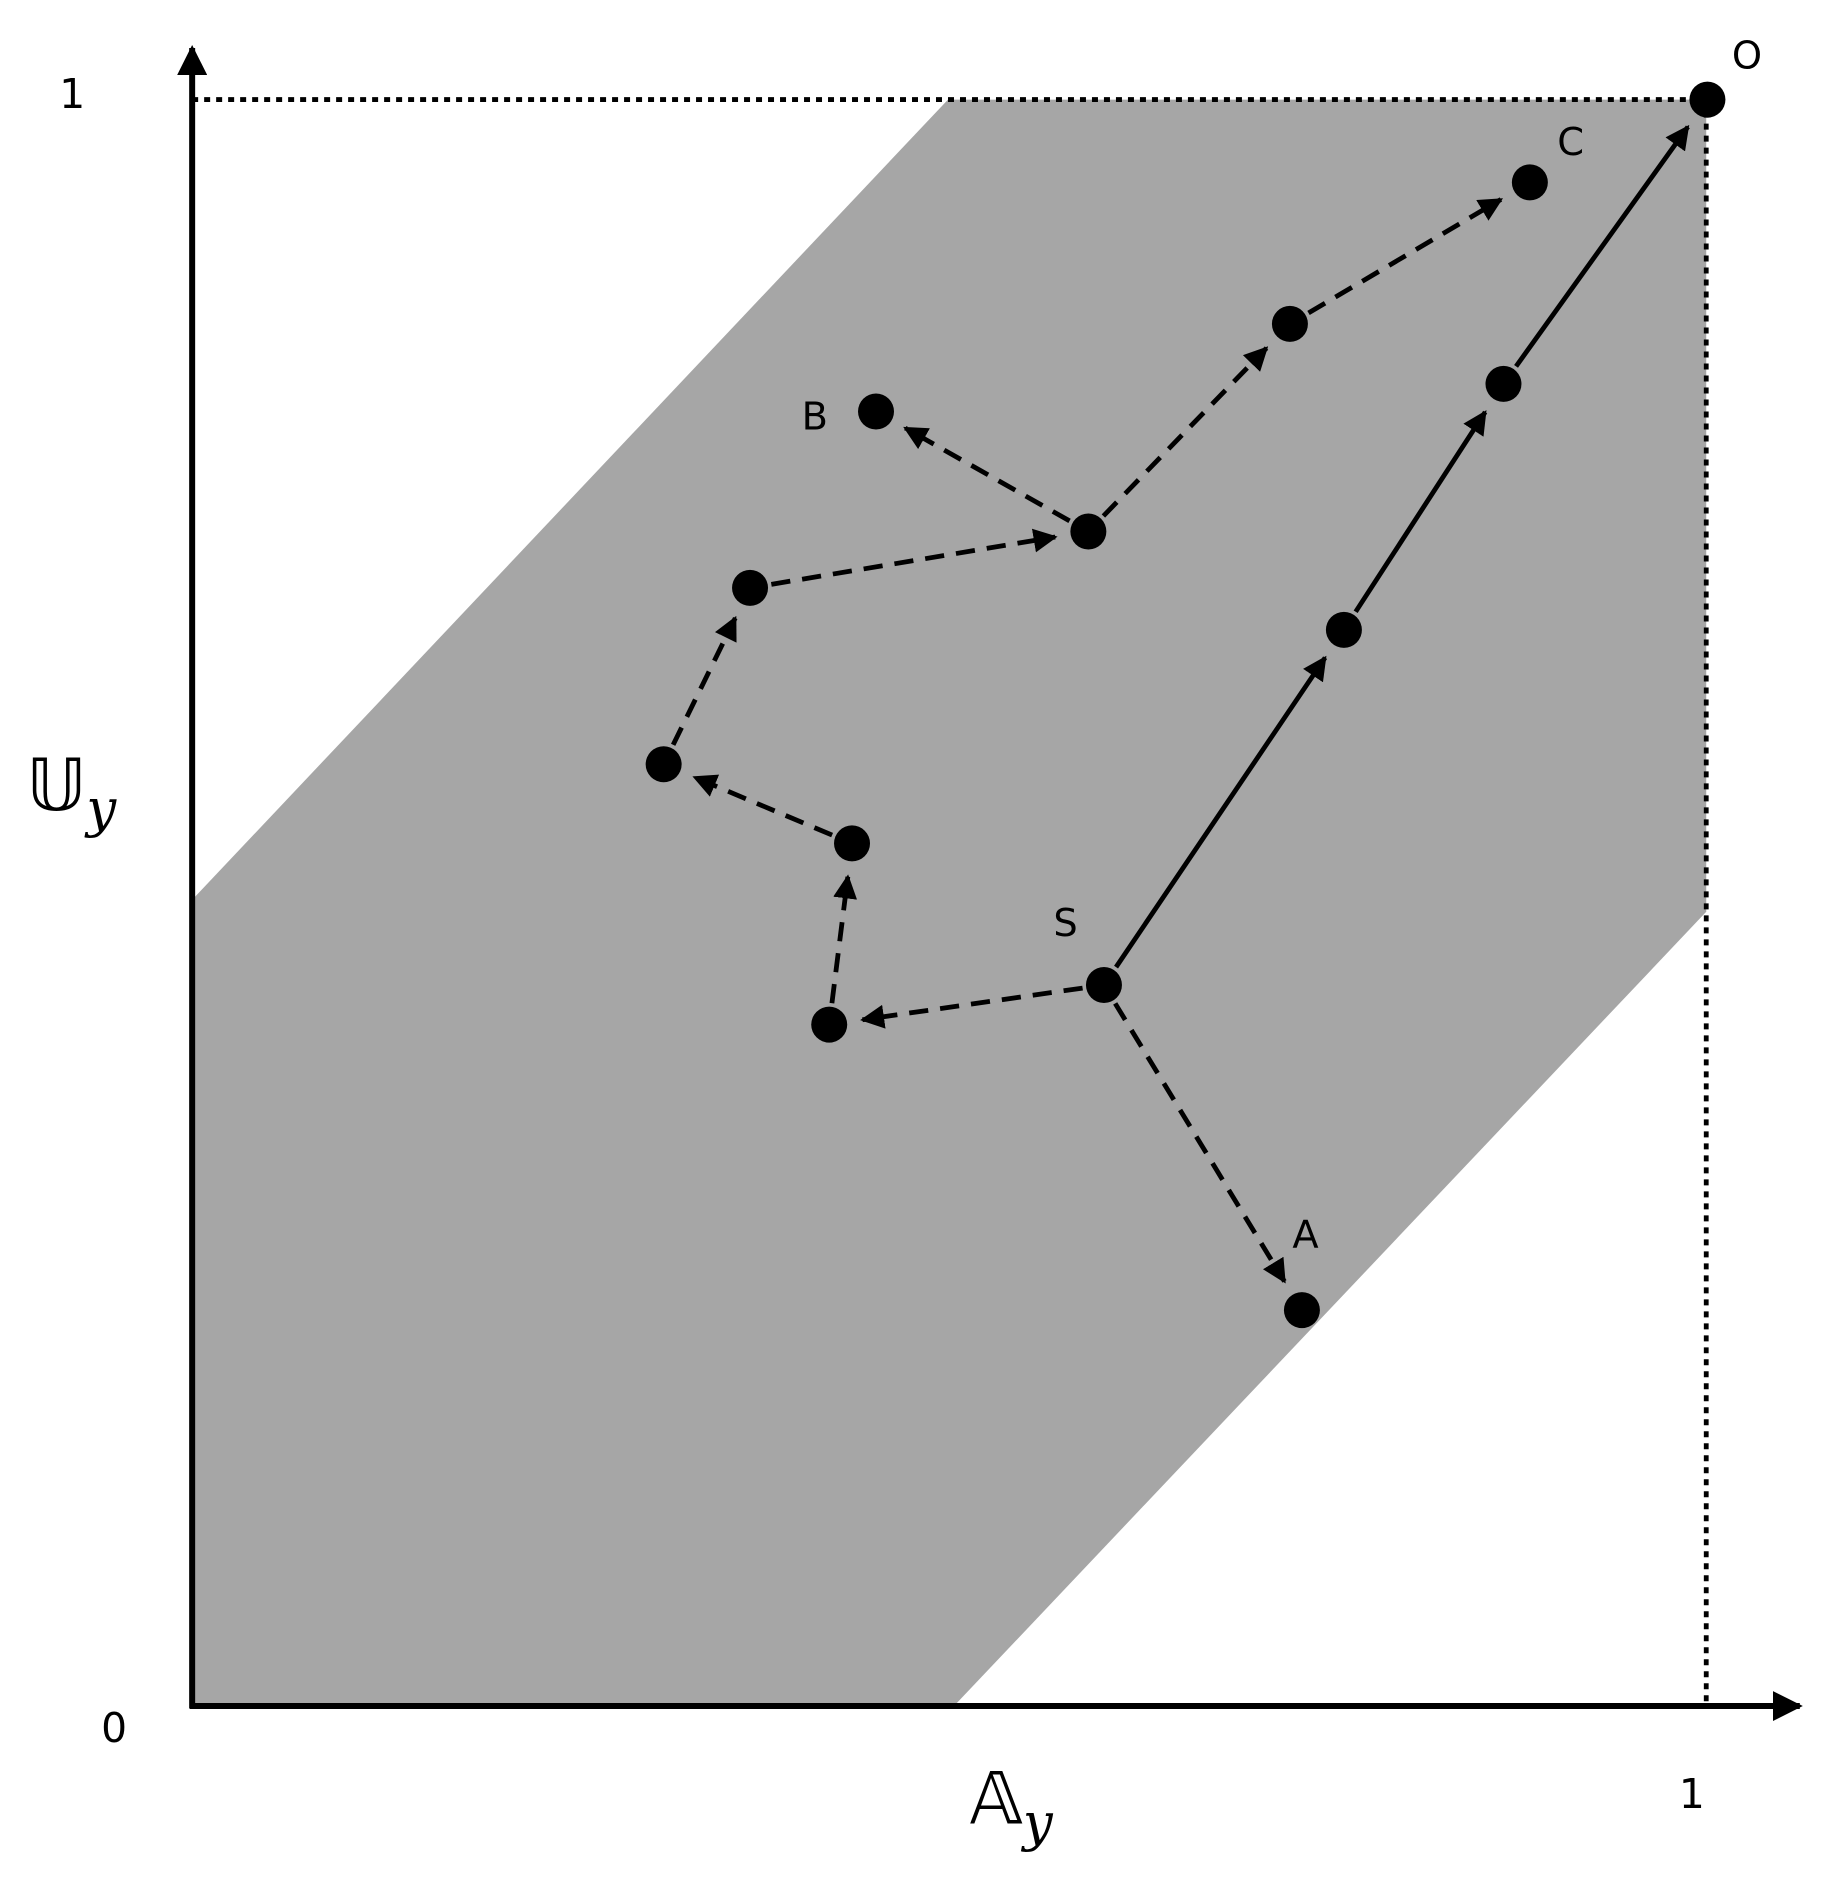 Image resolution: width=1830 pixels, height=1880 pixels. Describe the element at coordinates (1570, 142) in the screenshot. I see `point-label: C` at that location.